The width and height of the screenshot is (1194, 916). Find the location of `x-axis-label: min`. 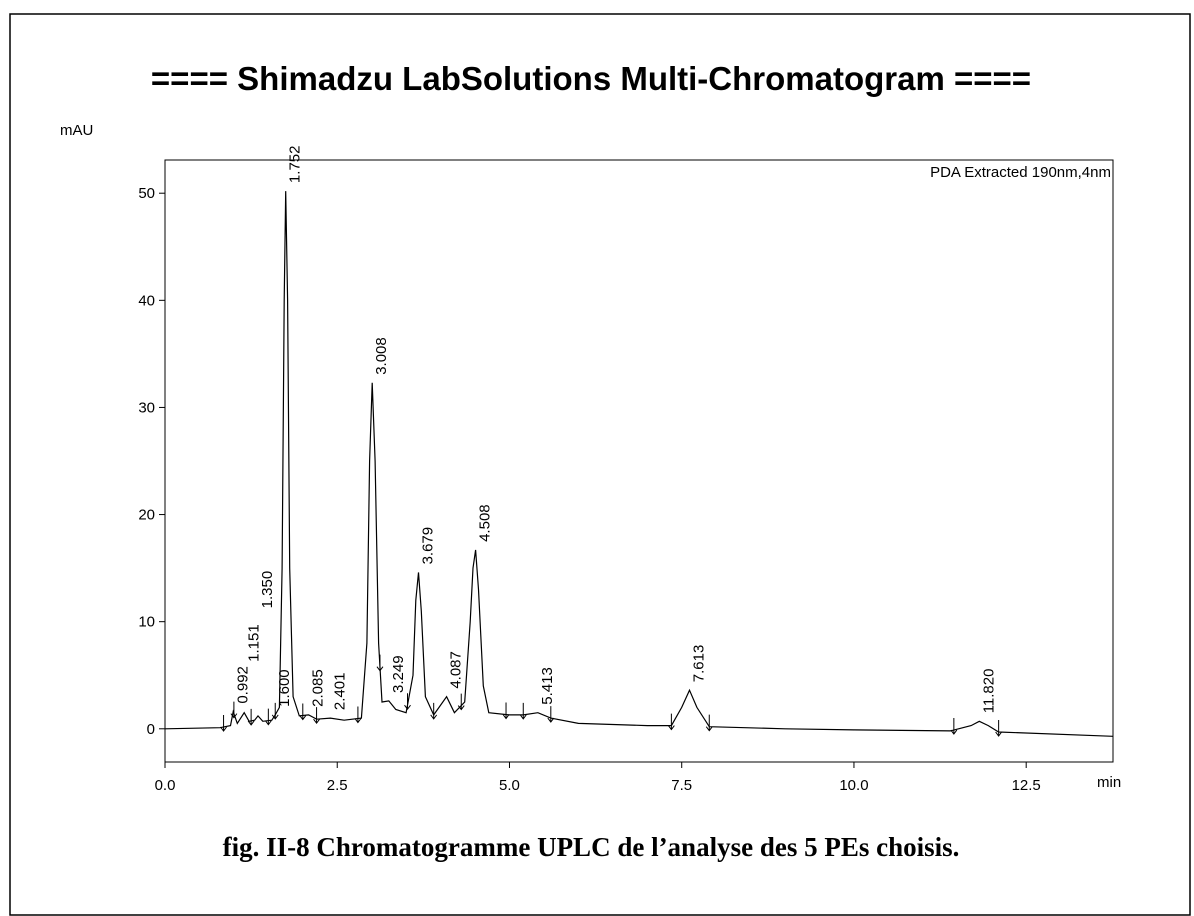

x-axis-label: min is located at coordinates (1109, 782).